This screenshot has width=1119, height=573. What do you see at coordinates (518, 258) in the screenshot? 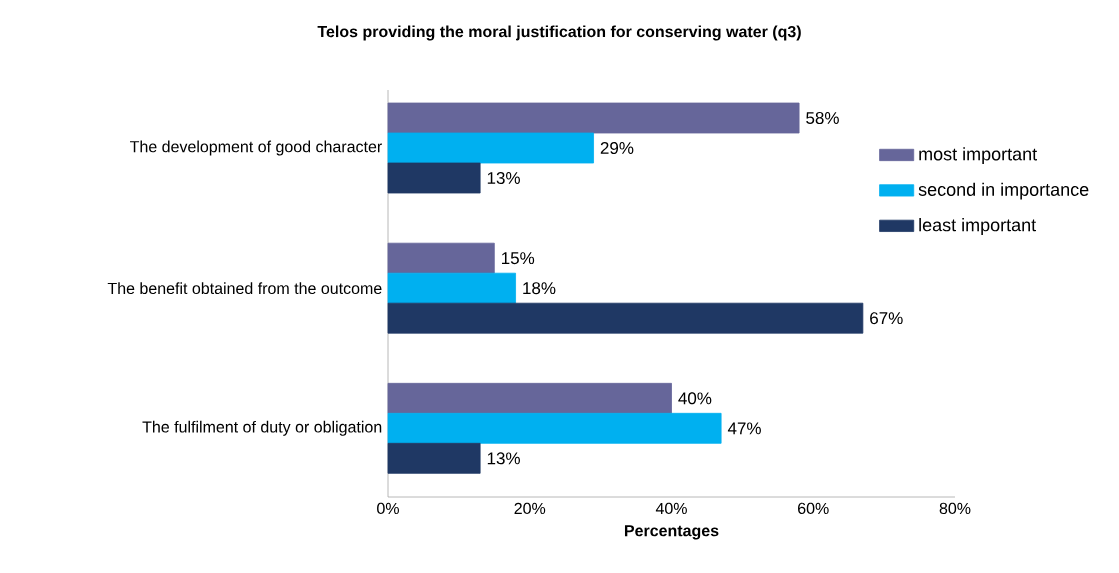
I see `data-label: 15%` at bounding box center [518, 258].